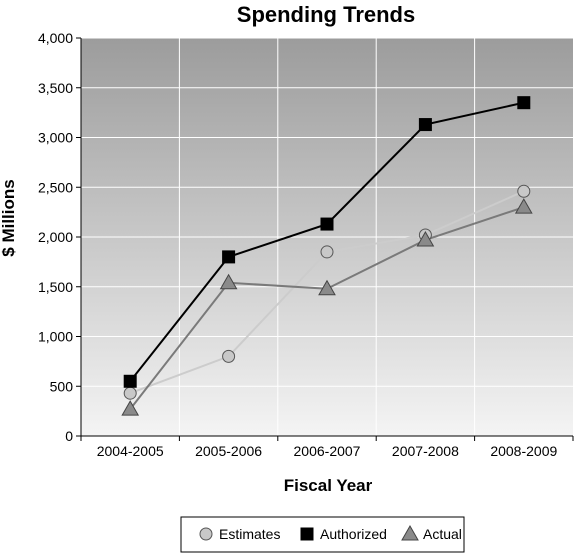 The width and height of the screenshot is (575, 554). What do you see at coordinates (228, 451) in the screenshot?
I see `x-tick-label: 2005-2006` at bounding box center [228, 451].